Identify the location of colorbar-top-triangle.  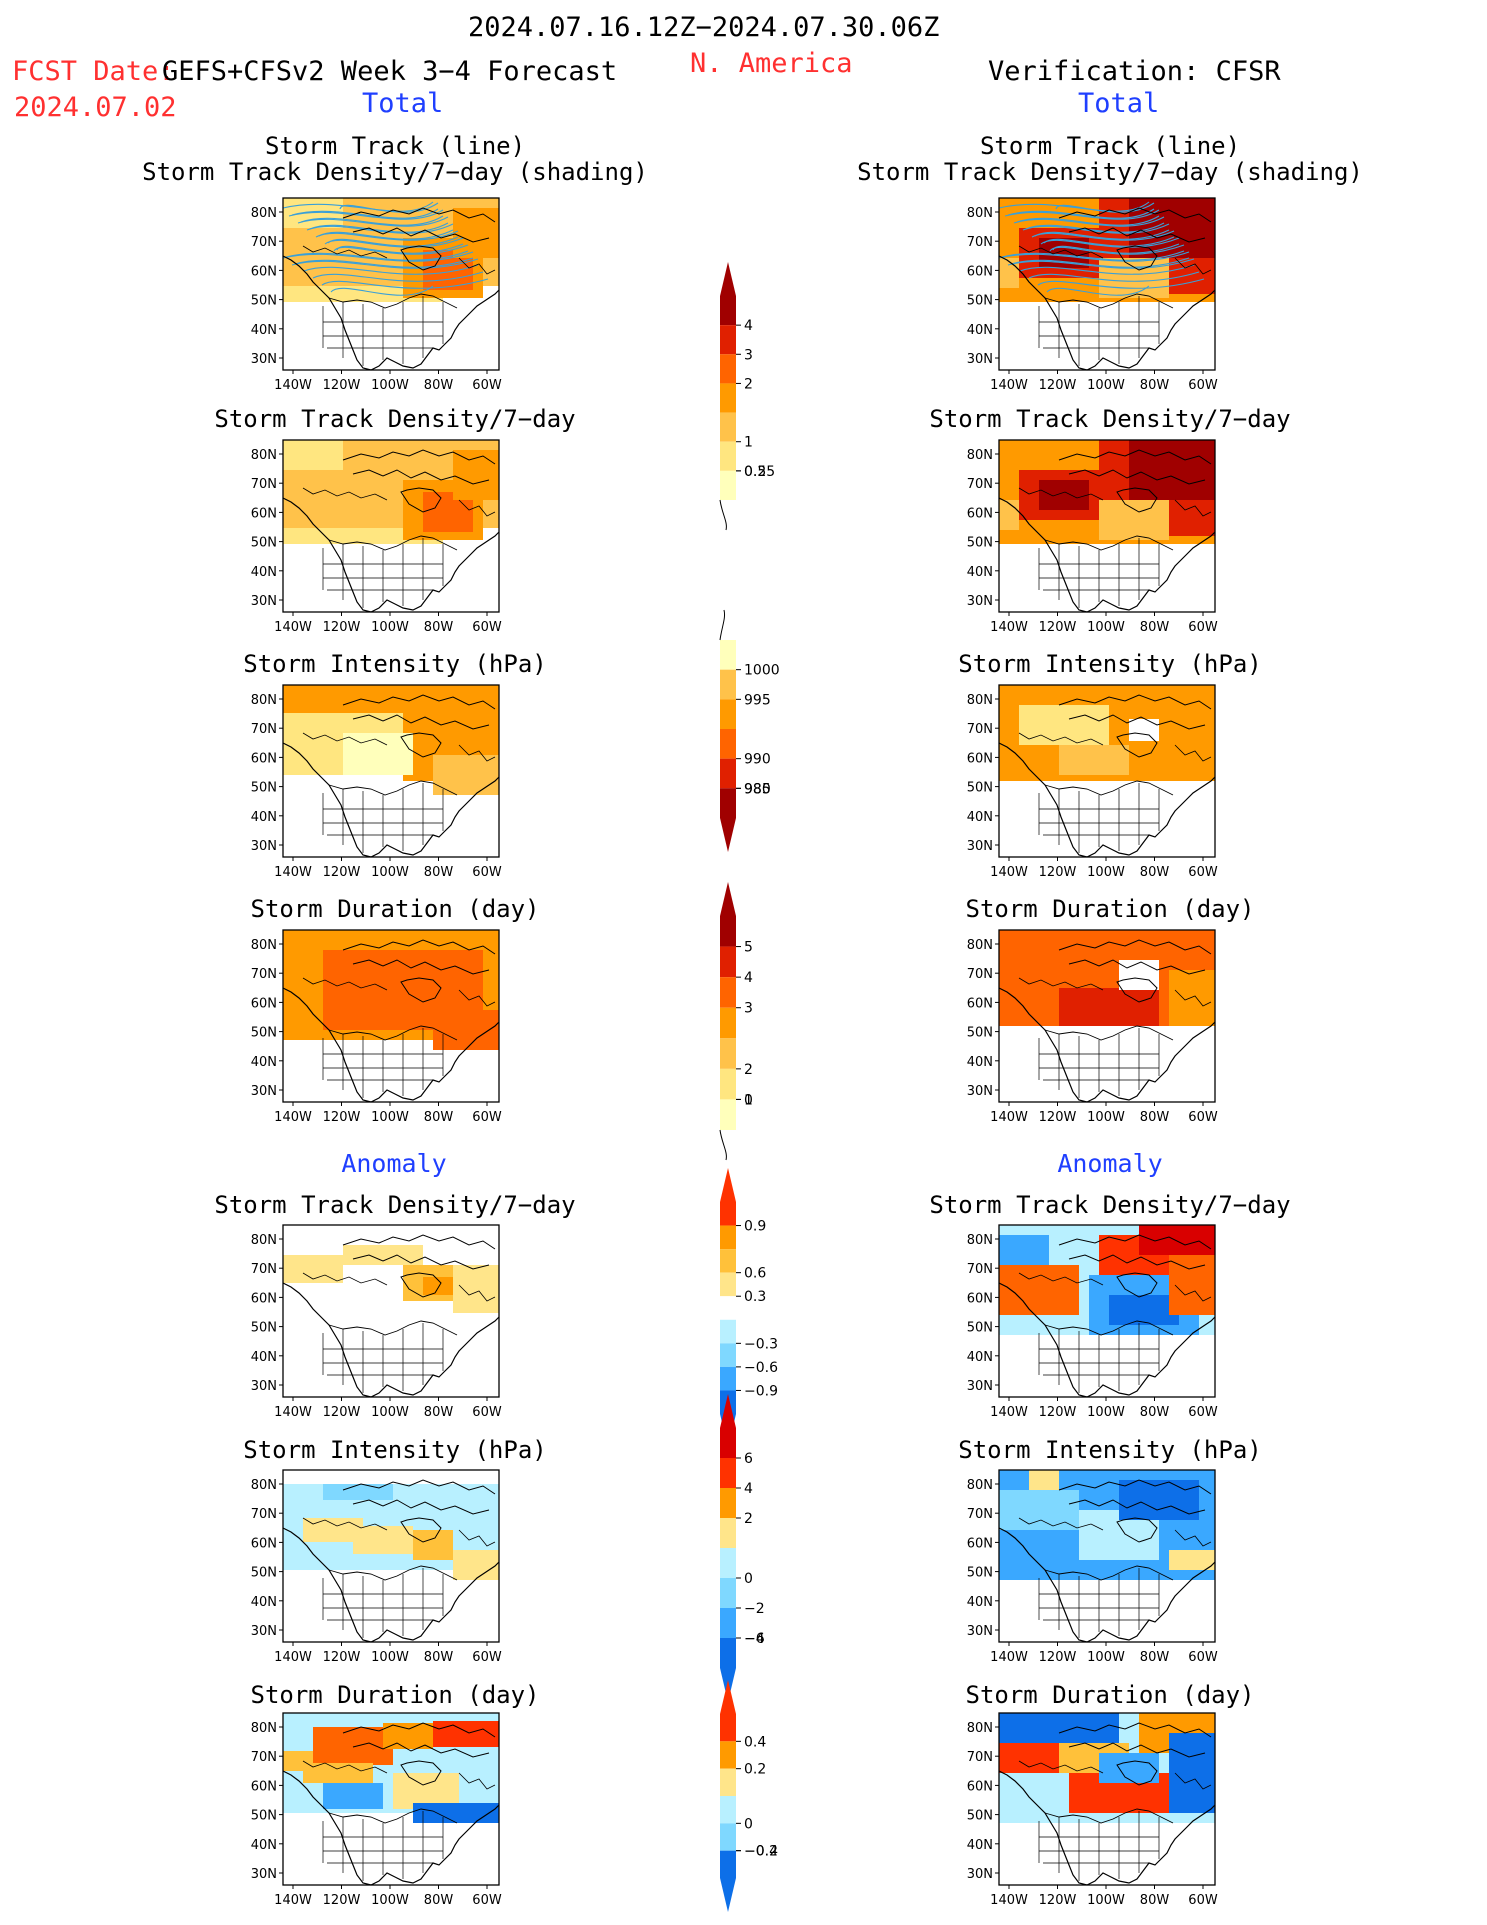
(728, 1411).